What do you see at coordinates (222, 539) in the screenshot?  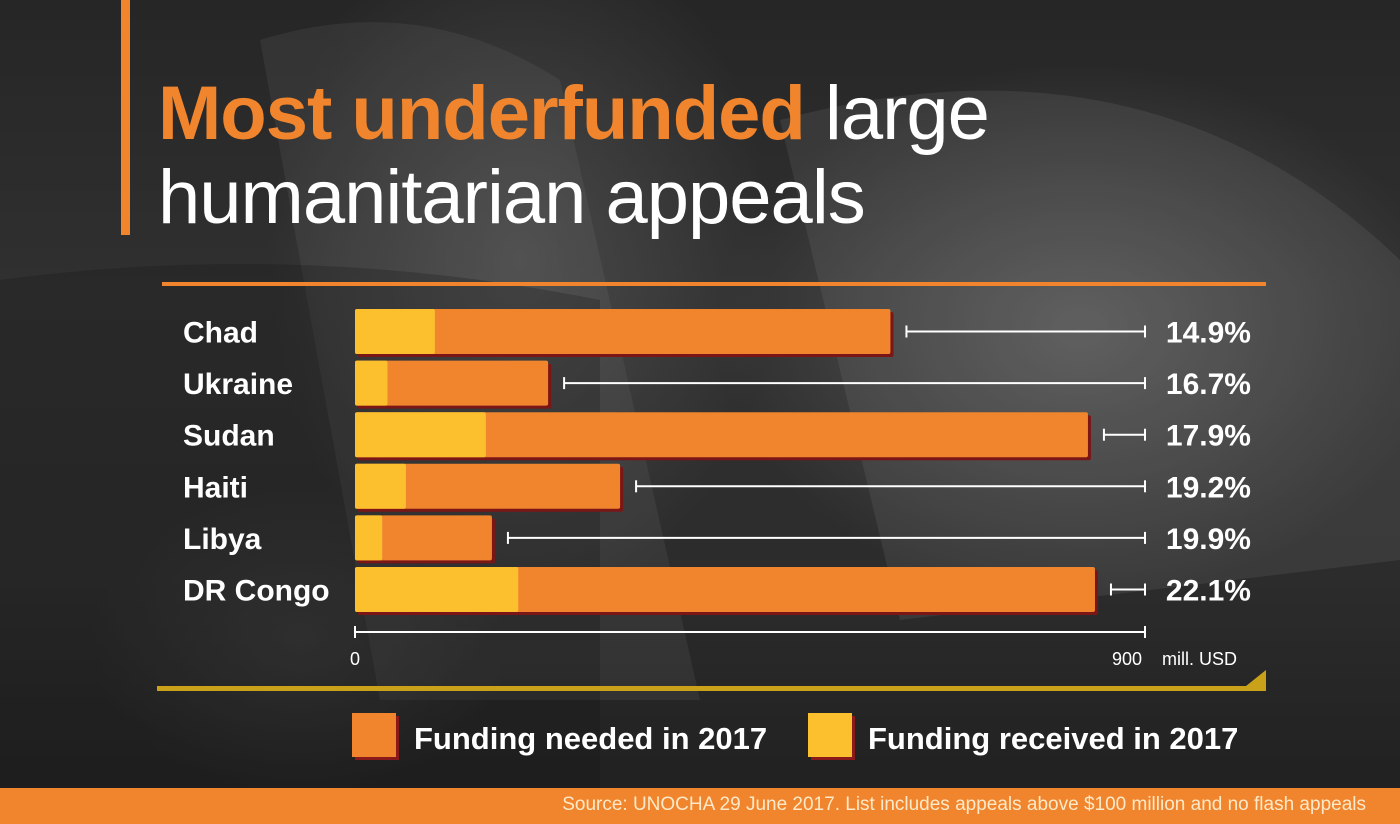 I see `category-label-libya: Libya` at bounding box center [222, 539].